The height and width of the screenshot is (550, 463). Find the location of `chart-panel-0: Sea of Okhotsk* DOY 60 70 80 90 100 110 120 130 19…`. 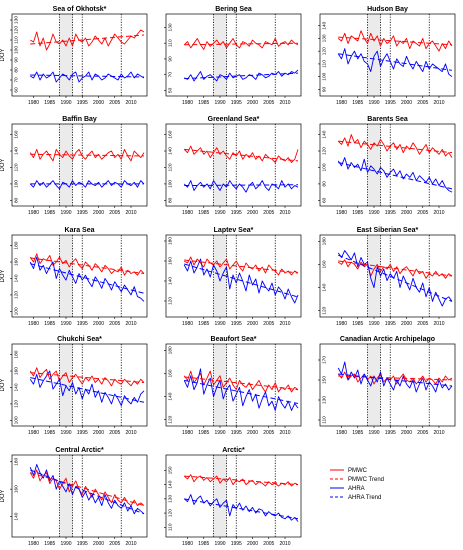

chart-panel-0: Sea of Okhotsk* DOY 60 70 80 90 100 110 120 130 19… is located at coordinates (74, 56).